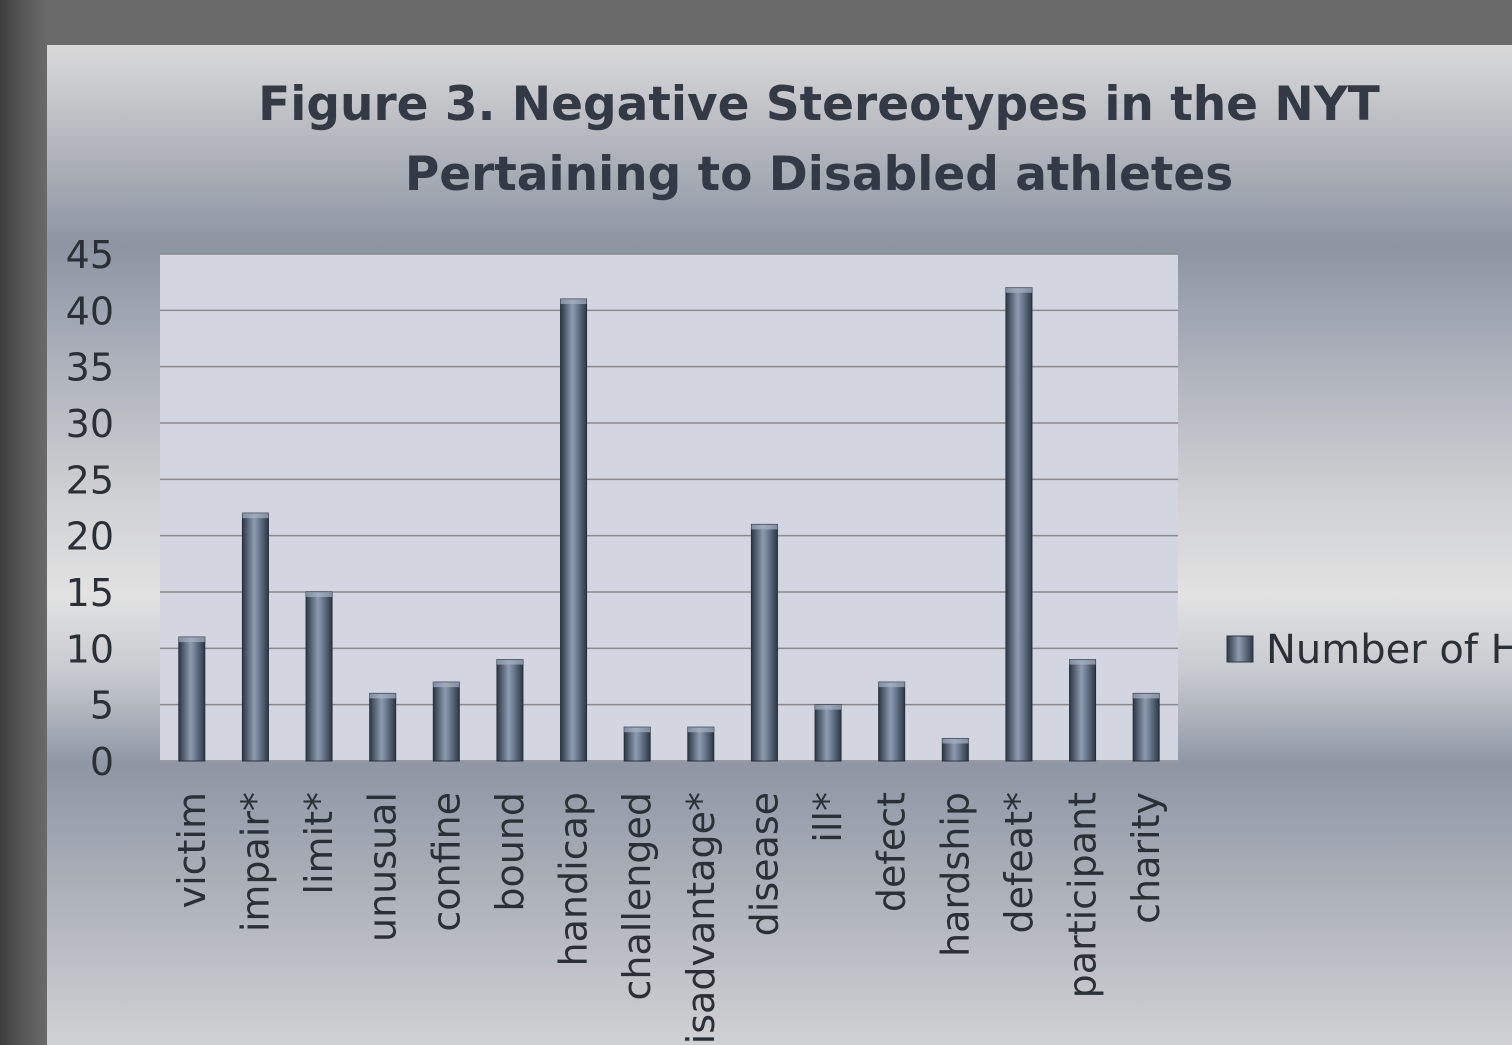 The image size is (1512, 1045). What do you see at coordinates (637, 896) in the screenshot?
I see `x-category-label: challenged` at bounding box center [637, 896].